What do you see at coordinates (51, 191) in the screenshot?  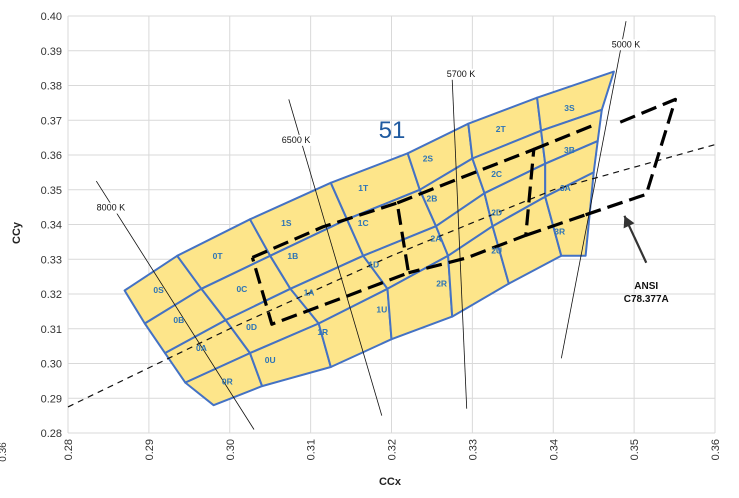 I see `y-tick-label: 0.35` at bounding box center [51, 191].